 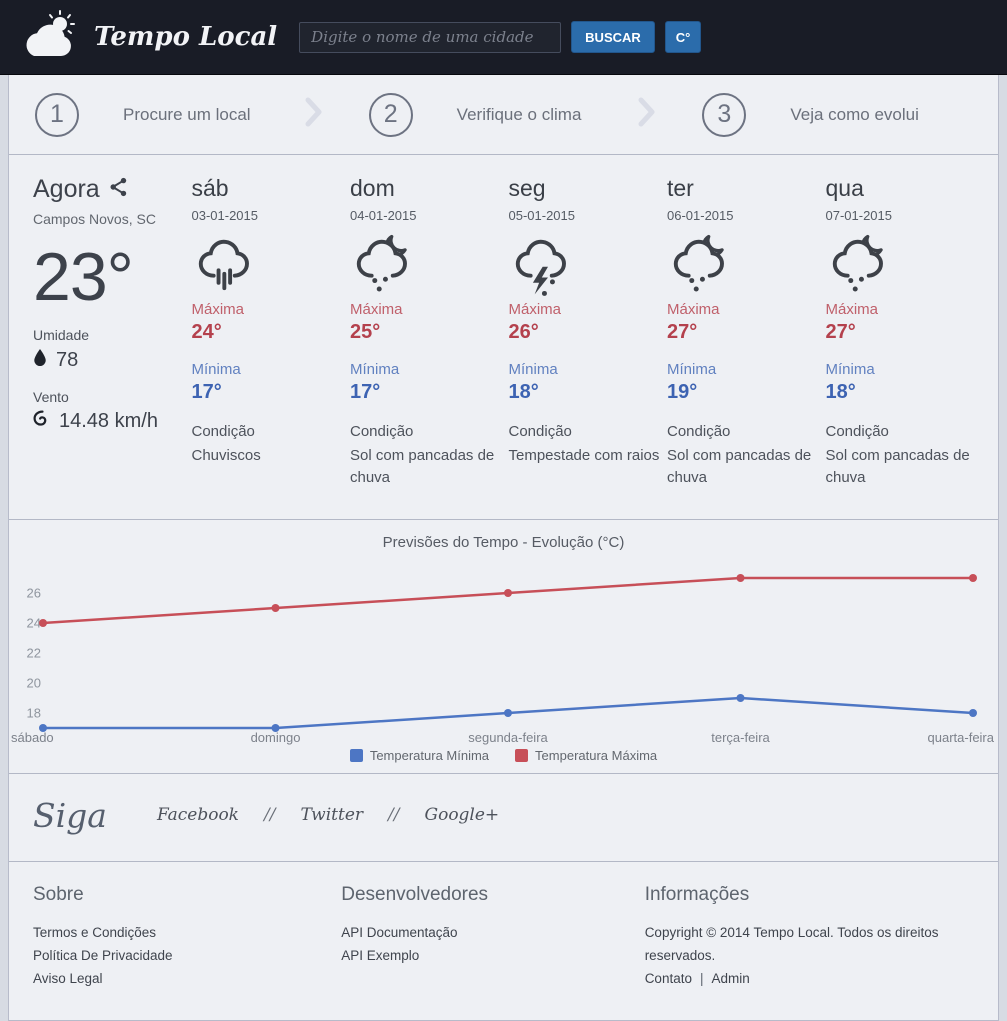 I want to click on legend-swatch, so click(x=356, y=755).